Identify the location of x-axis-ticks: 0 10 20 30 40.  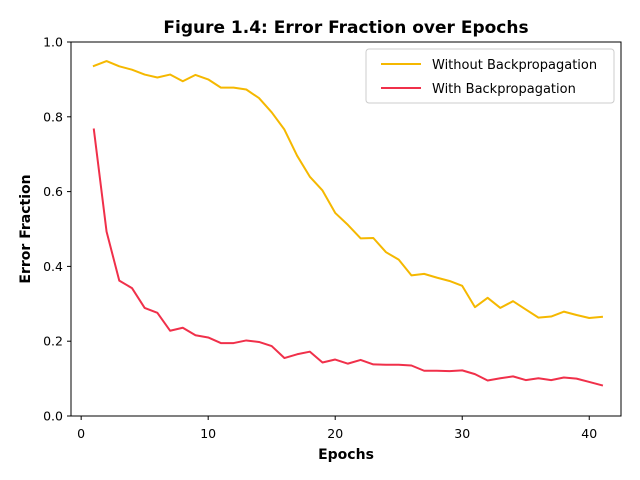
(337, 428).